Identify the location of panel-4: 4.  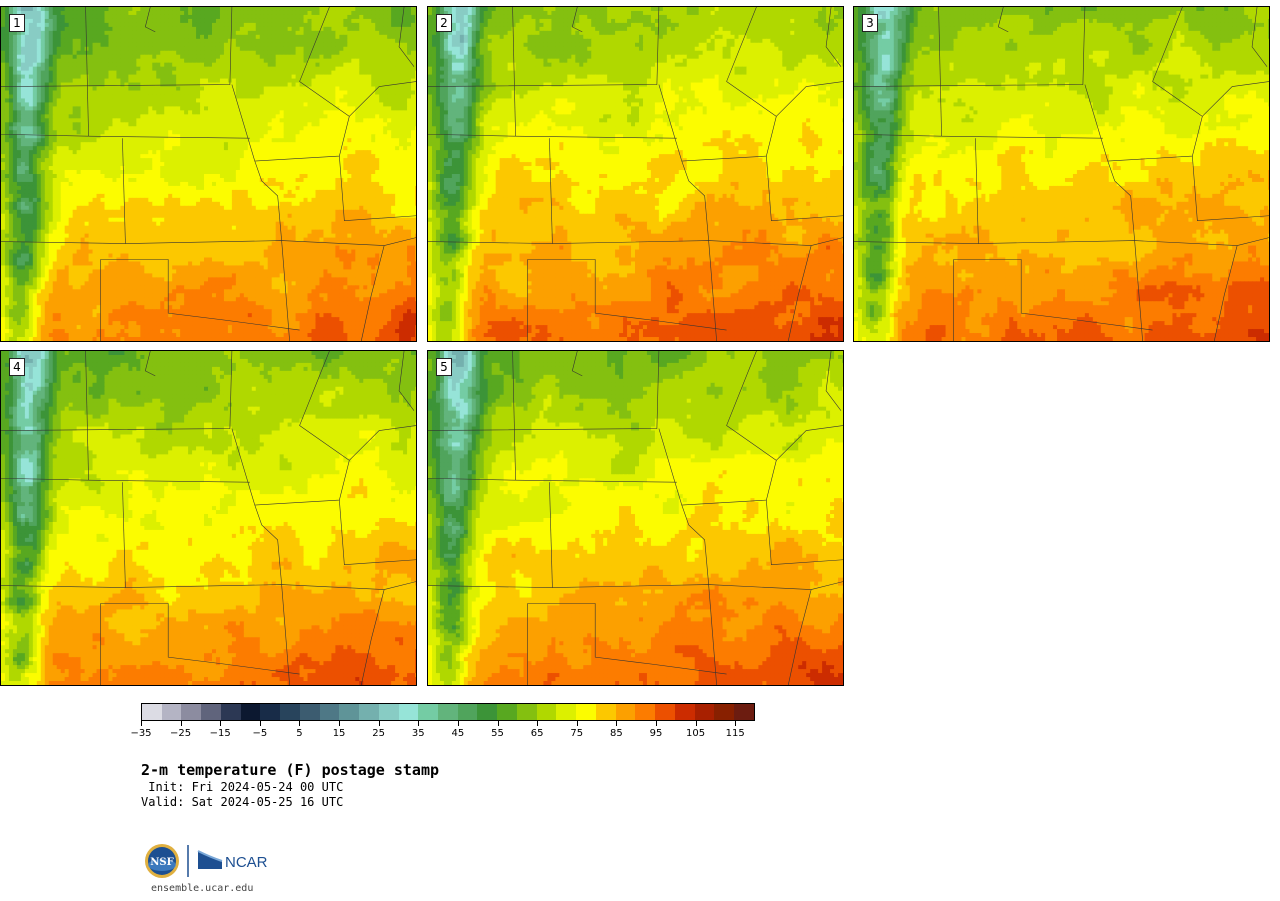
(208, 518).